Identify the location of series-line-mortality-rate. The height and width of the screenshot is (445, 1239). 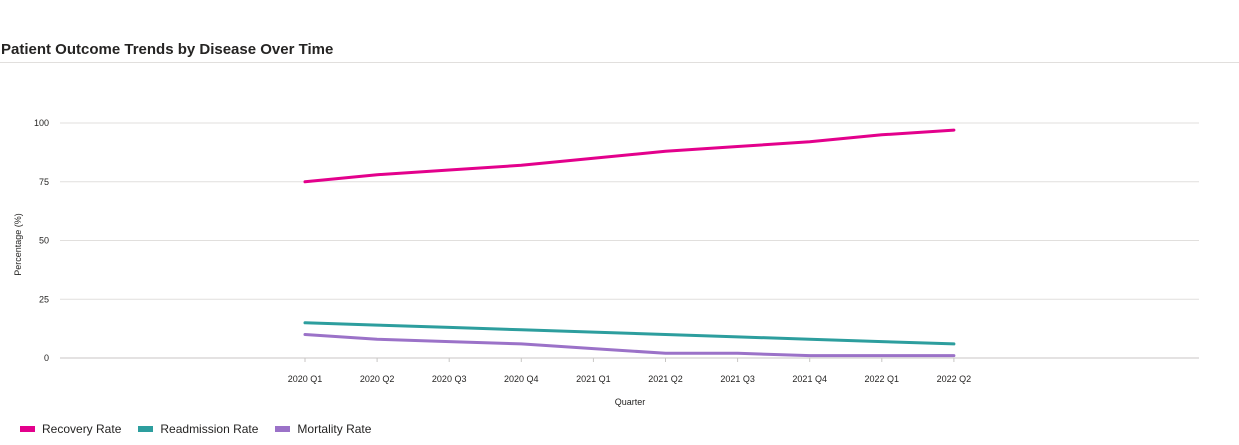
(629, 345).